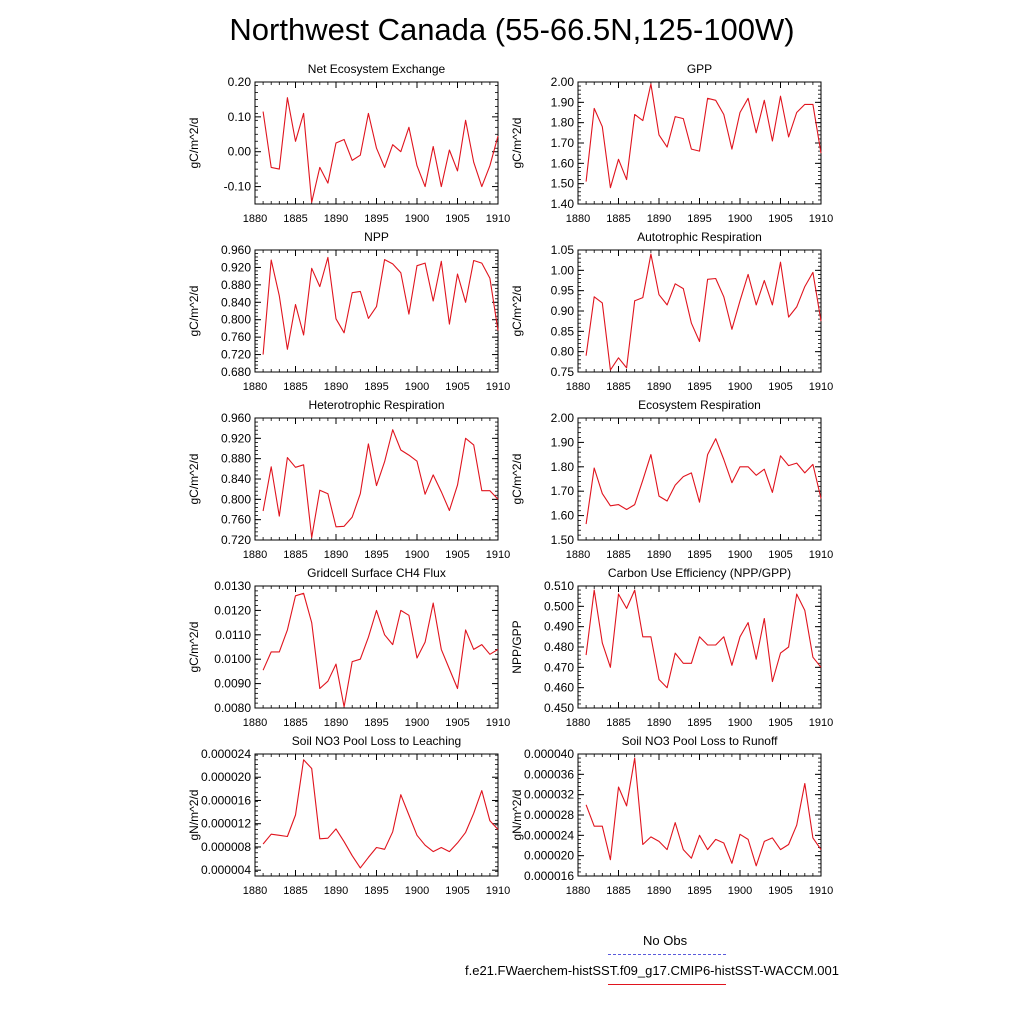  What do you see at coordinates (232, 659) in the screenshot?
I see `y-tick-label: 0.0100` at bounding box center [232, 659].